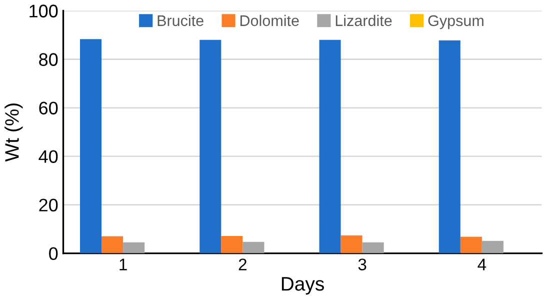 This screenshot has width=550, height=307. I want to click on legend-label: Gypsum, so click(456, 22).